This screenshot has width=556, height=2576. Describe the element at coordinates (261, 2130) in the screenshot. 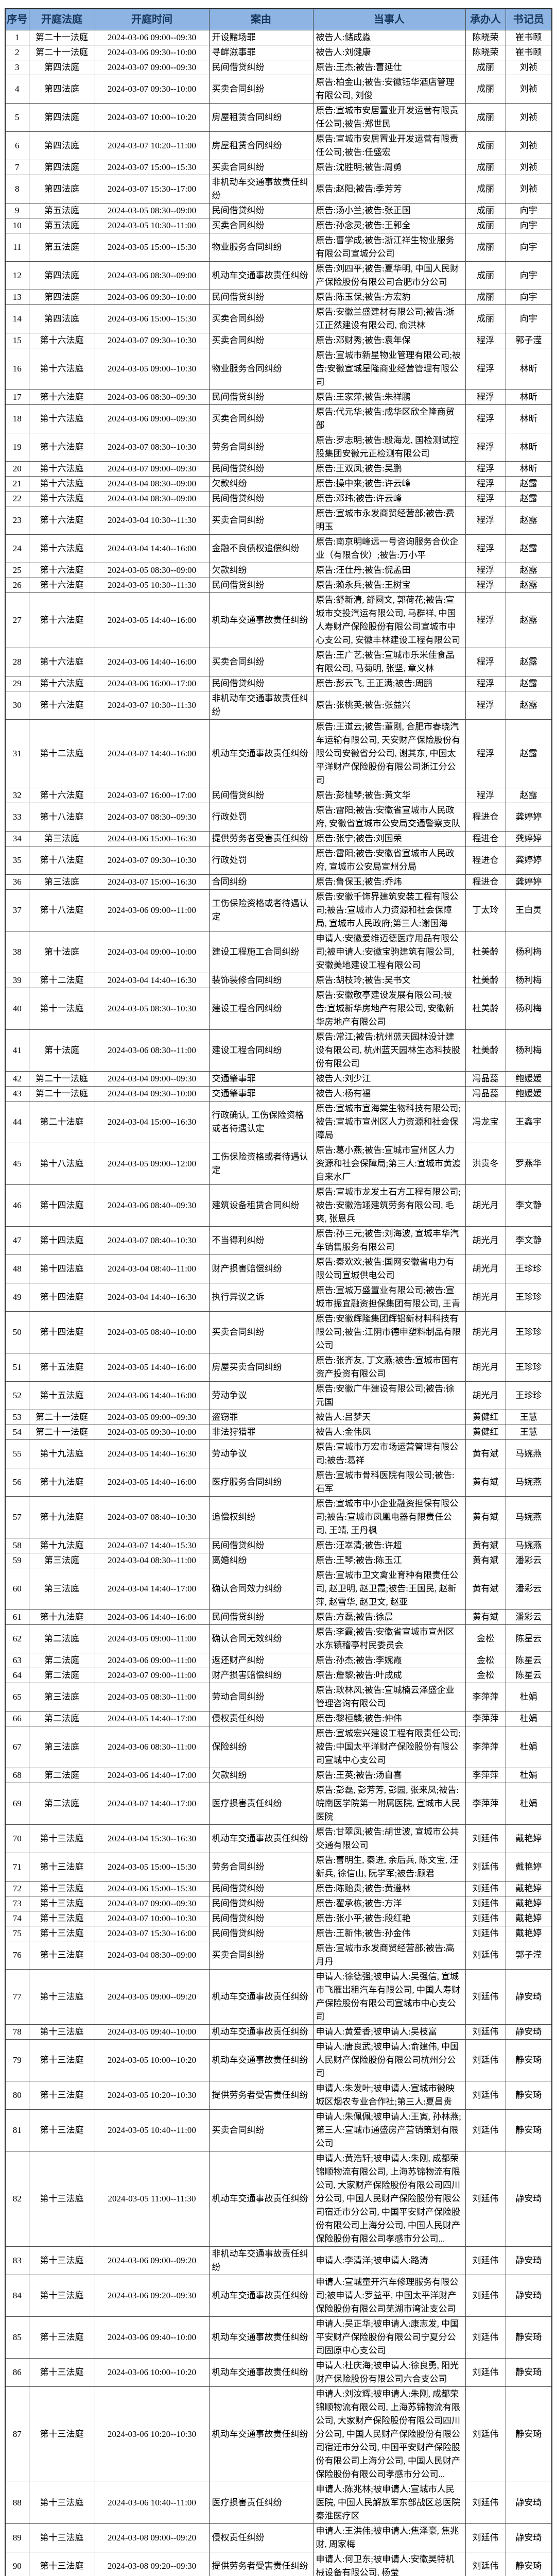

I see `cell-cause: 买卖合同纠纷` at that location.